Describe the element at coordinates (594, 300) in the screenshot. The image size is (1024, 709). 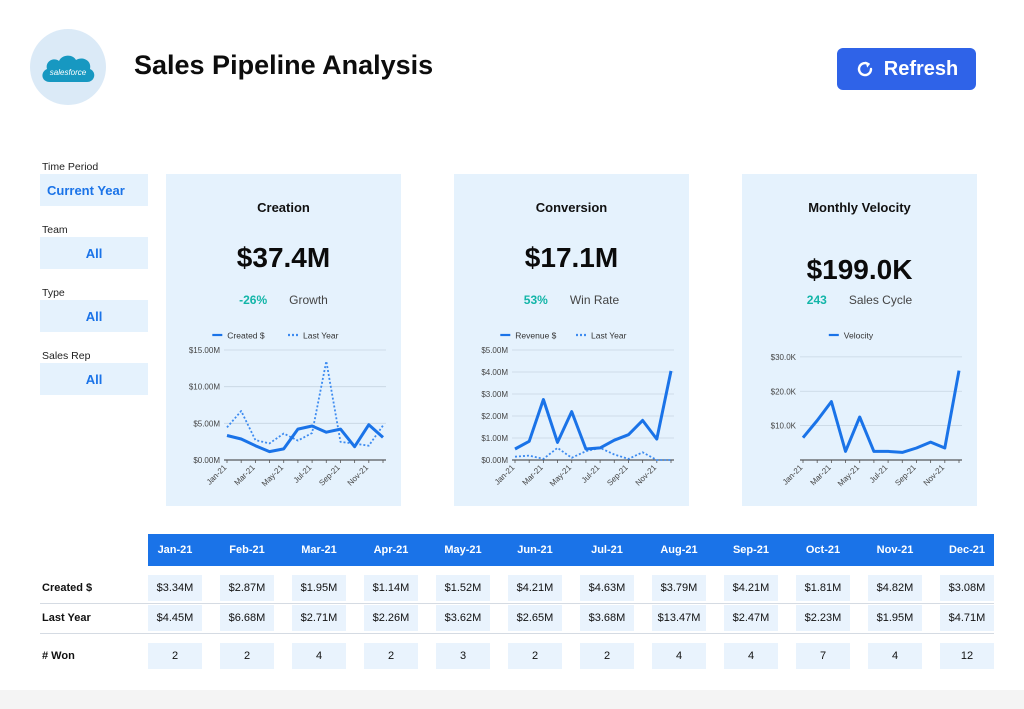
I see `win-rate-label: Win Rate` at that location.